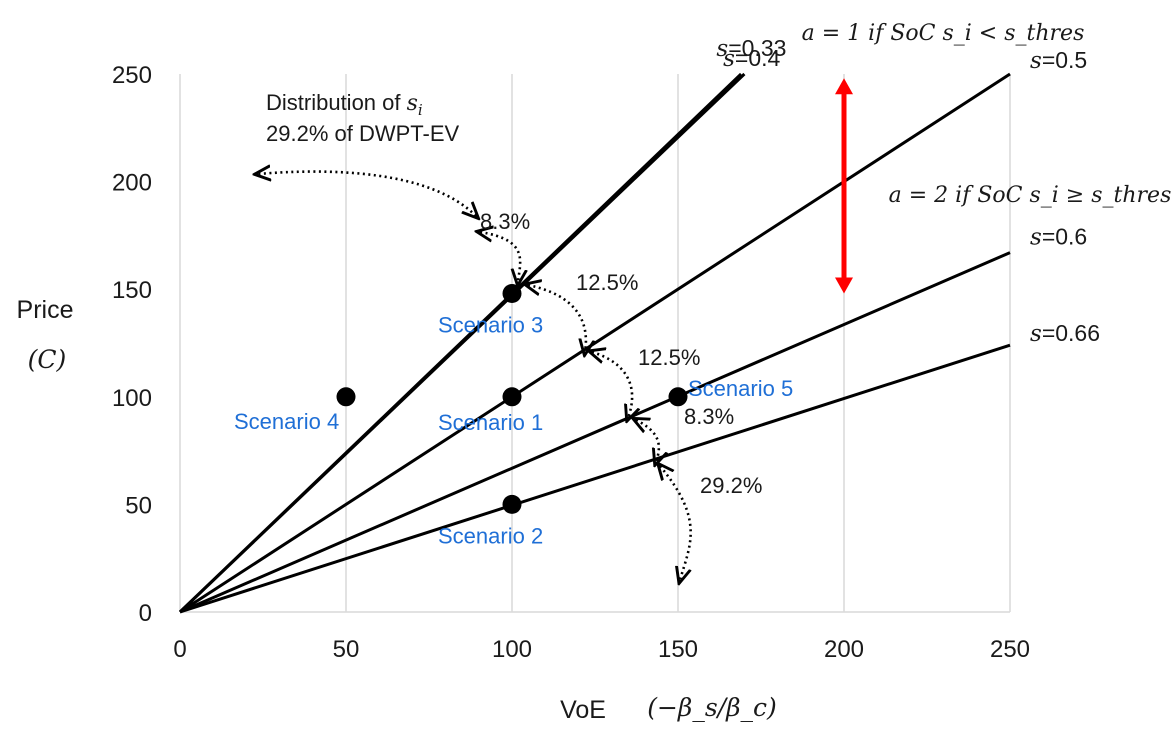  I want to click on y-tick-100: 100, so click(132, 398).